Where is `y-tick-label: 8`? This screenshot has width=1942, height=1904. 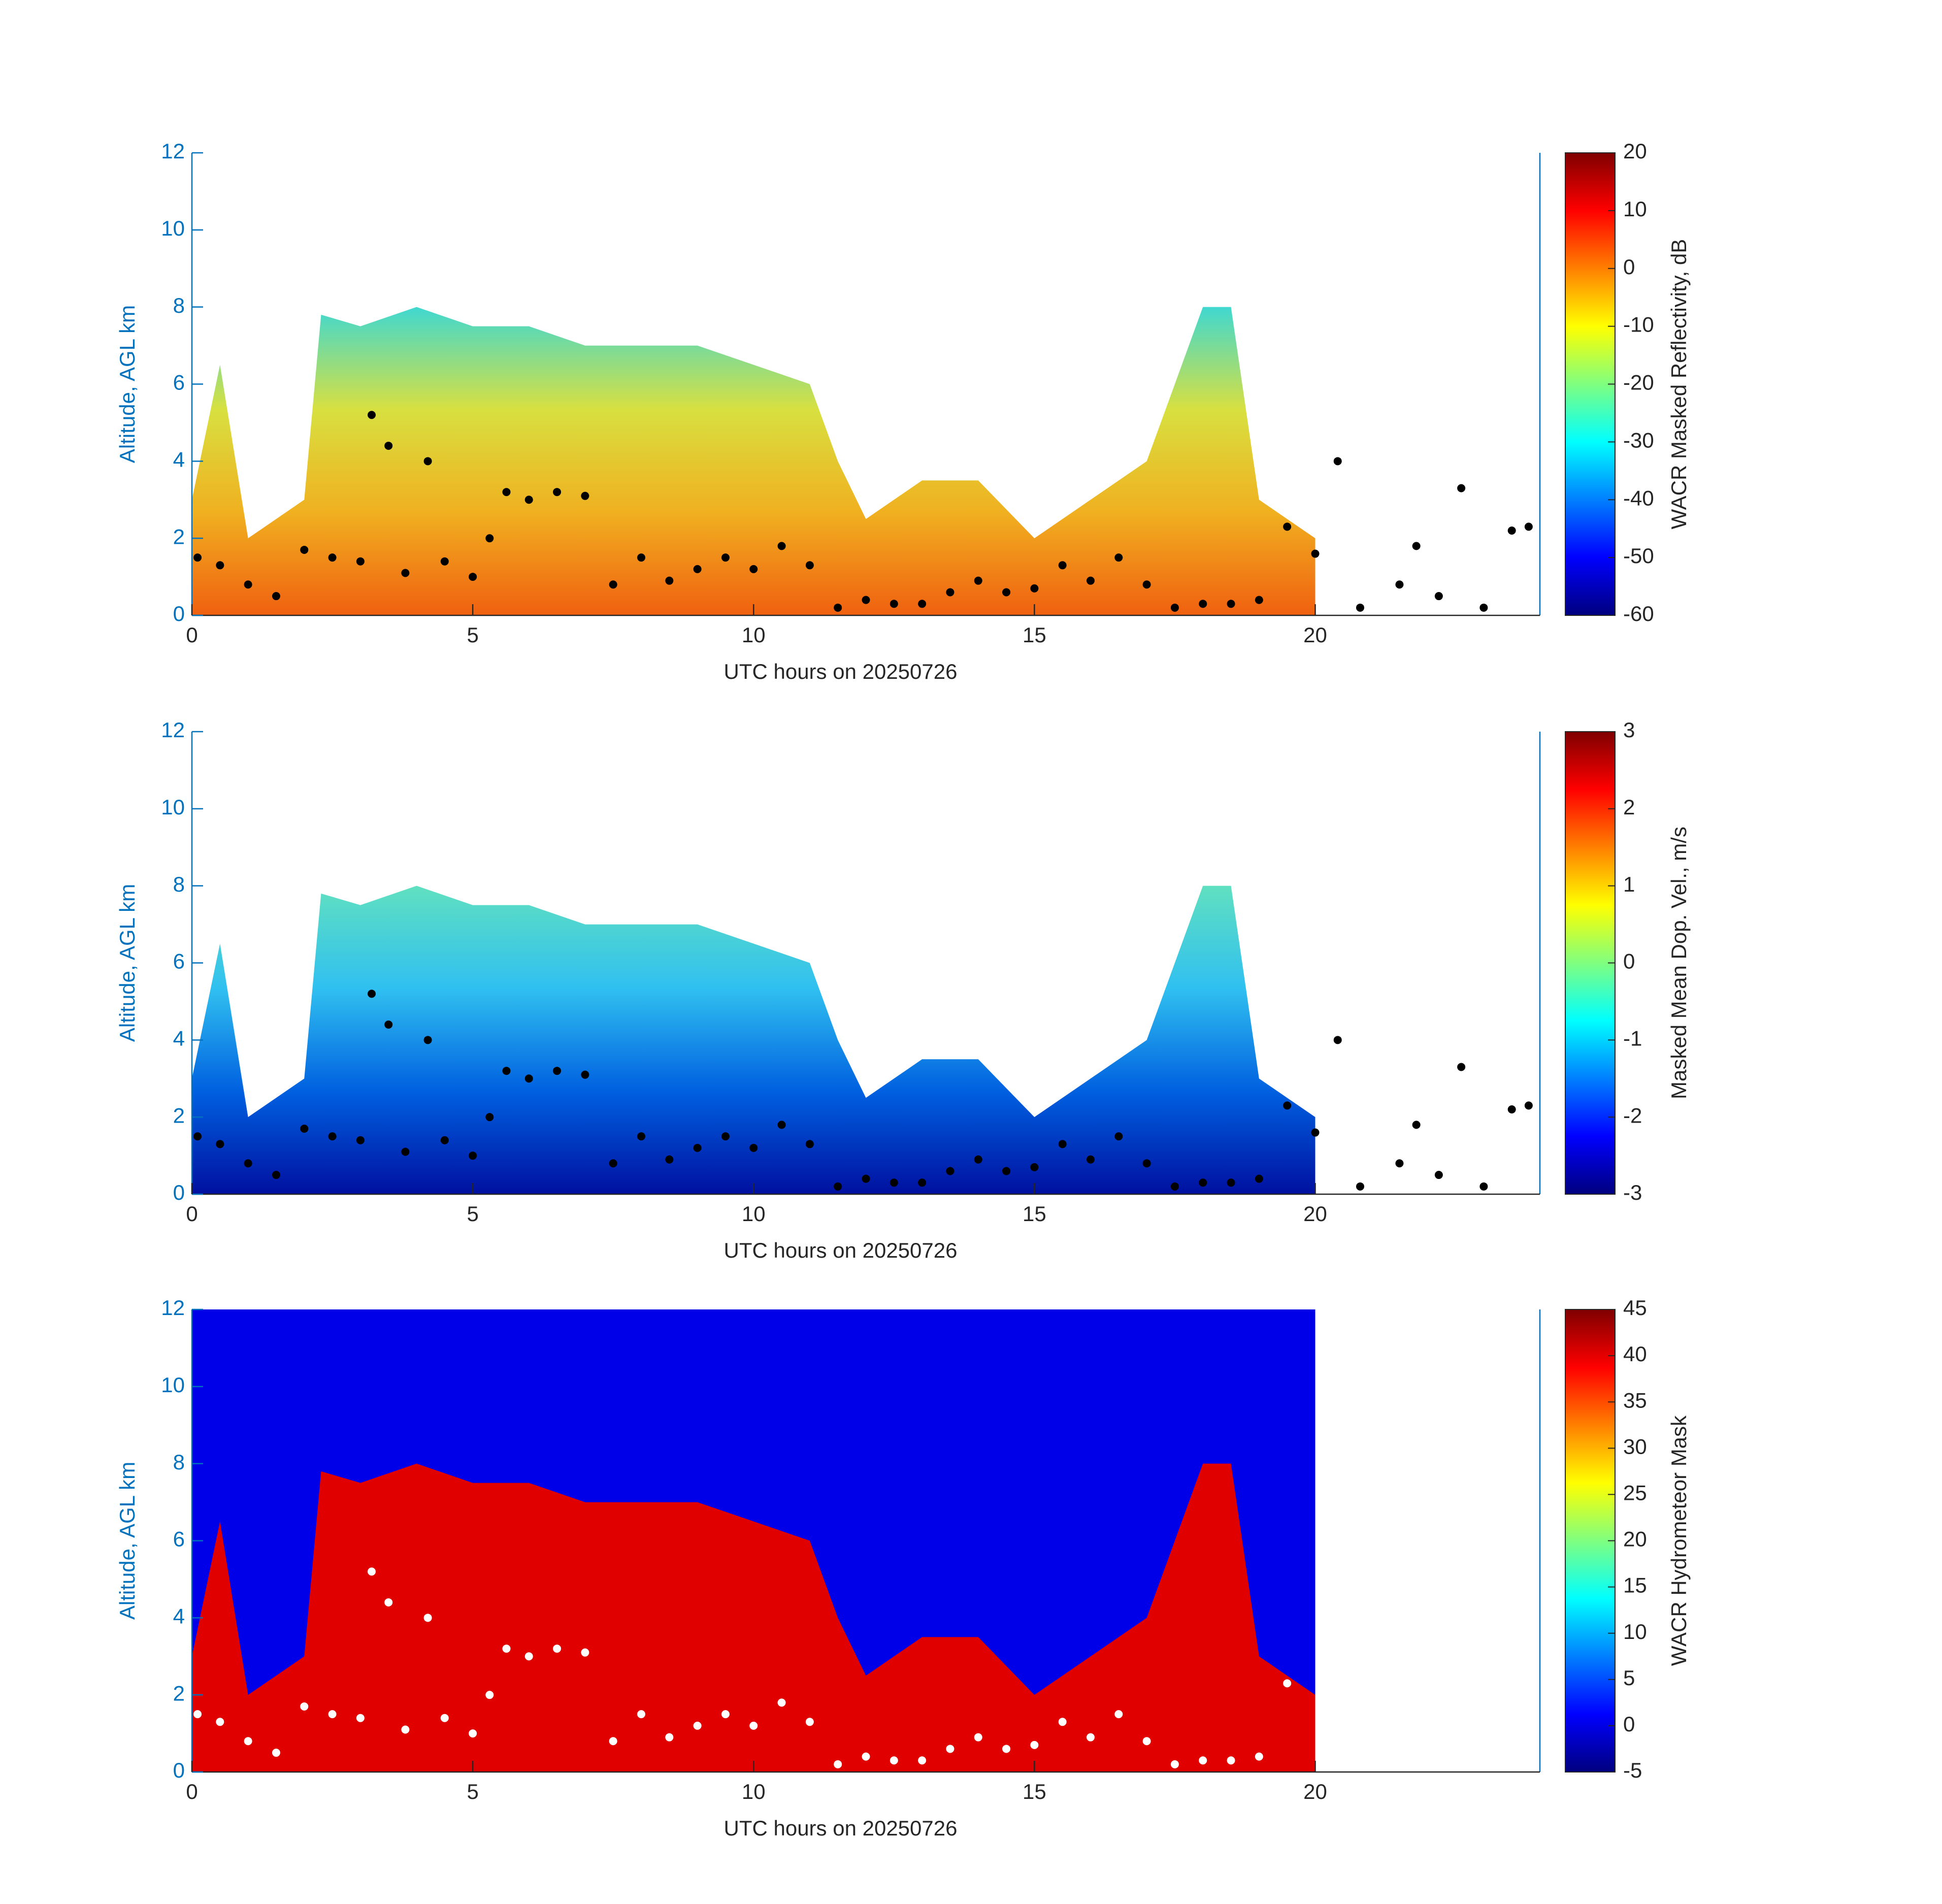 y-tick-label: 8 is located at coordinates (179, 1462).